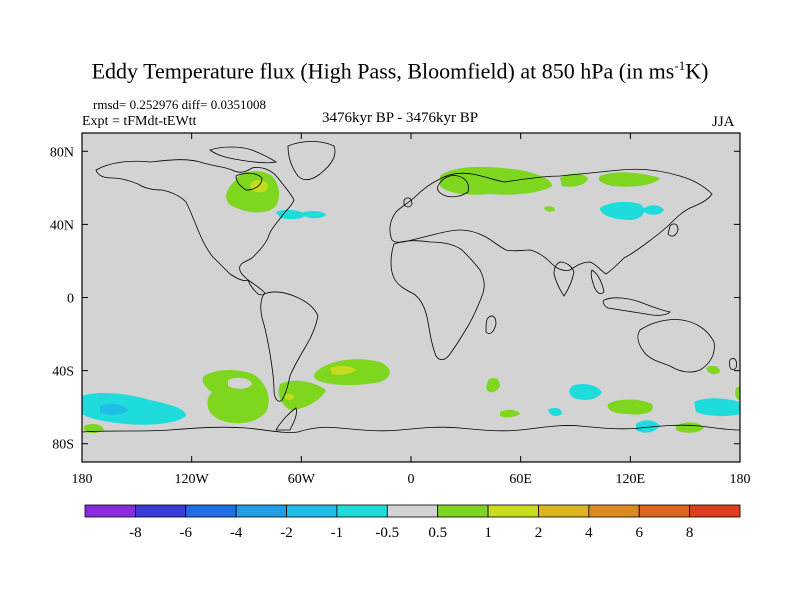 The width and height of the screenshot is (800, 600). I want to click on colorbar-label: 0.5, so click(437, 533).